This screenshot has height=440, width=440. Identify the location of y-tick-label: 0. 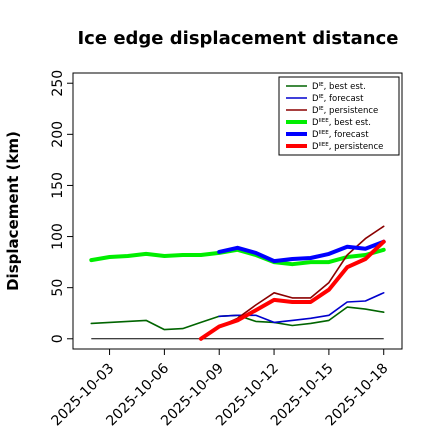
(58, 338).